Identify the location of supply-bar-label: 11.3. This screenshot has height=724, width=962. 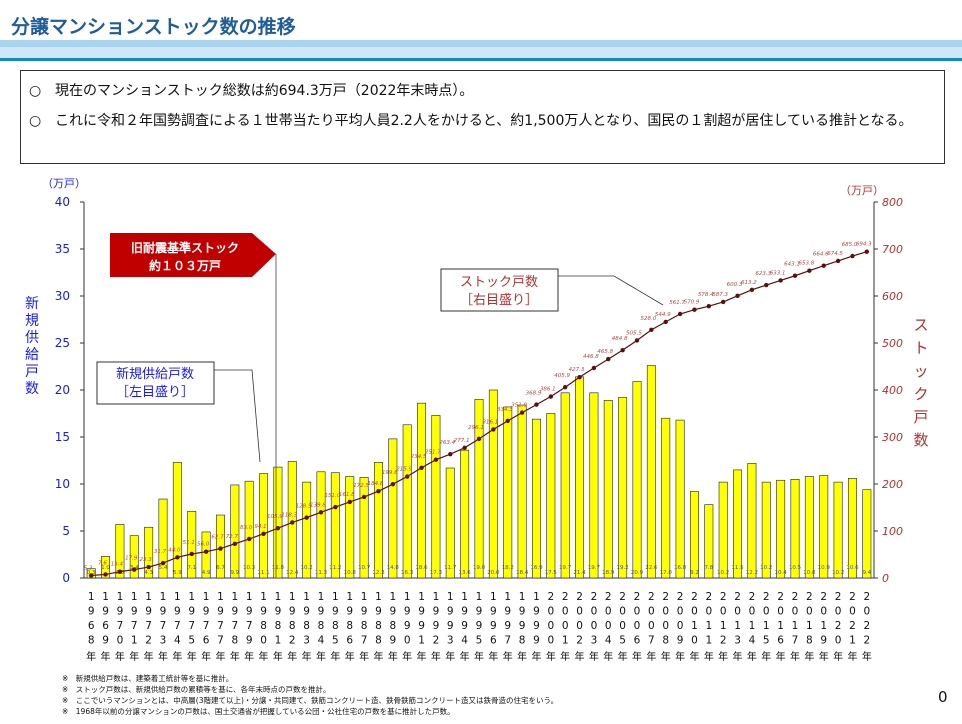
(321, 573).